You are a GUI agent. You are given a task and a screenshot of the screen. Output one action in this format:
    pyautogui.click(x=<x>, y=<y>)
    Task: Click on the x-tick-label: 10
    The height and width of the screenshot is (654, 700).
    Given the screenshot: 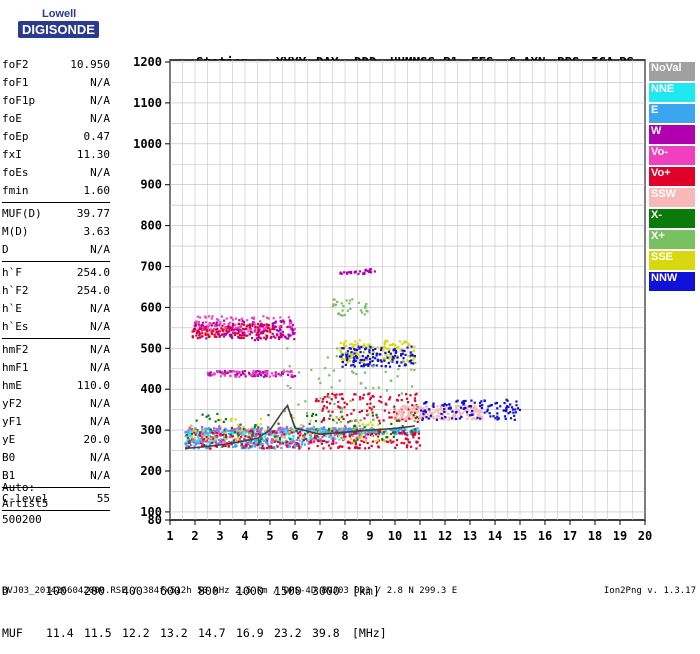 What is the action you would take?
    pyautogui.click(x=395, y=536)
    